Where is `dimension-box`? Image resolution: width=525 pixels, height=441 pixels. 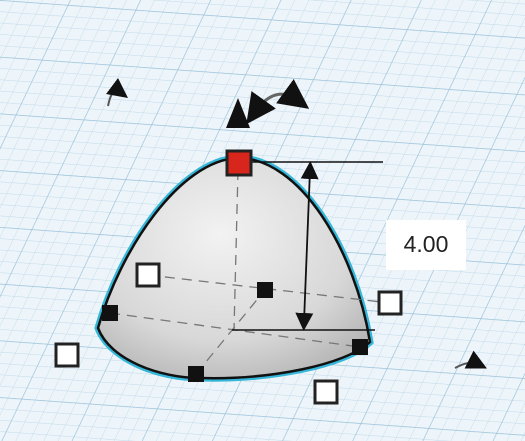 dimension-box is located at coordinates (426, 245).